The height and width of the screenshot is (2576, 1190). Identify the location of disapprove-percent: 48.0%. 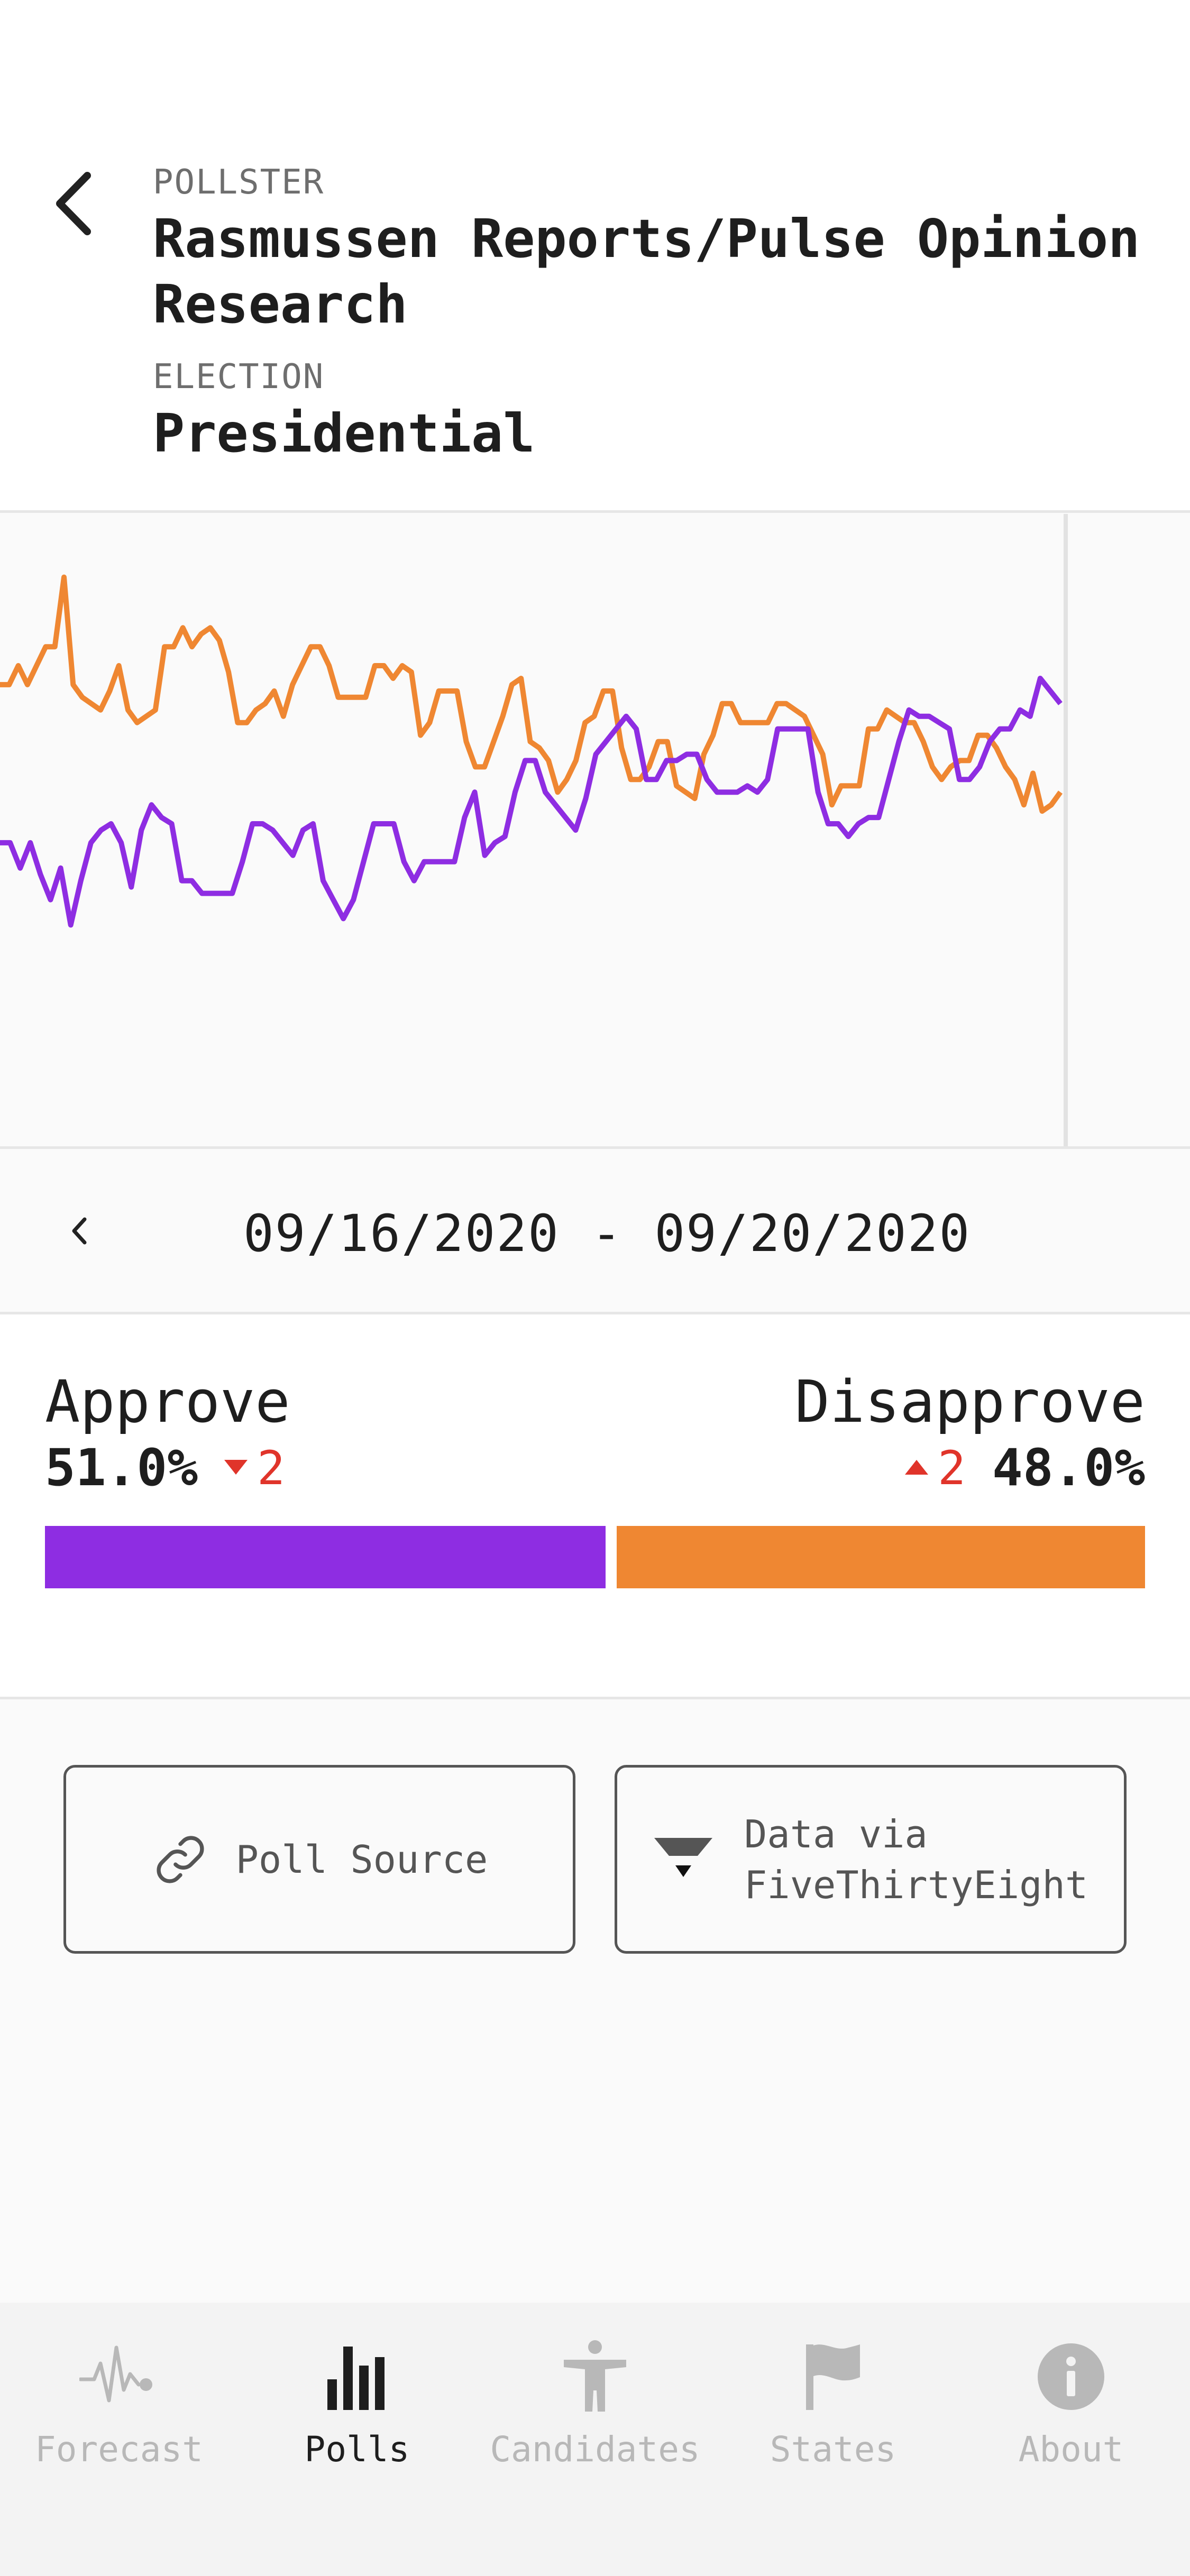
(1068, 1467).